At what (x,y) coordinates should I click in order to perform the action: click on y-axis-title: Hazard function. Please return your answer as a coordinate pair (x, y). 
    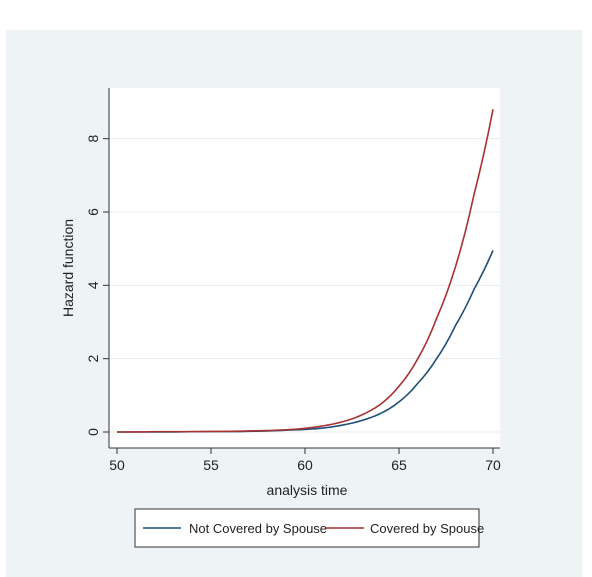
    Looking at the image, I should click on (68, 268).